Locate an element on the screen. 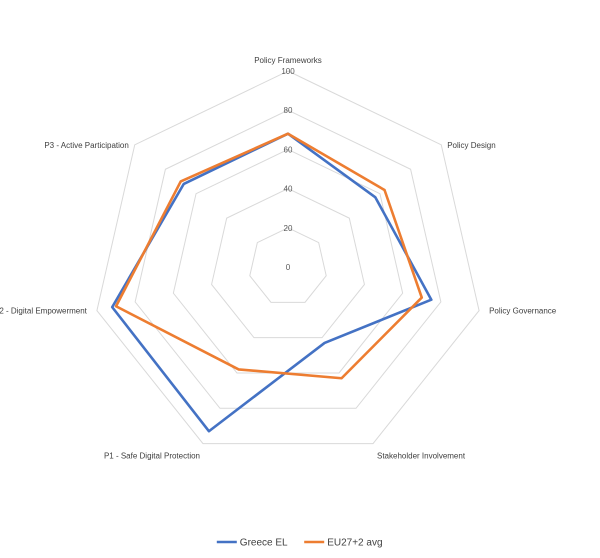 The width and height of the screenshot is (600, 558). axis-label-p2-digital-empowerment: P2 - Digital Empowerment is located at coordinates (44, 311).